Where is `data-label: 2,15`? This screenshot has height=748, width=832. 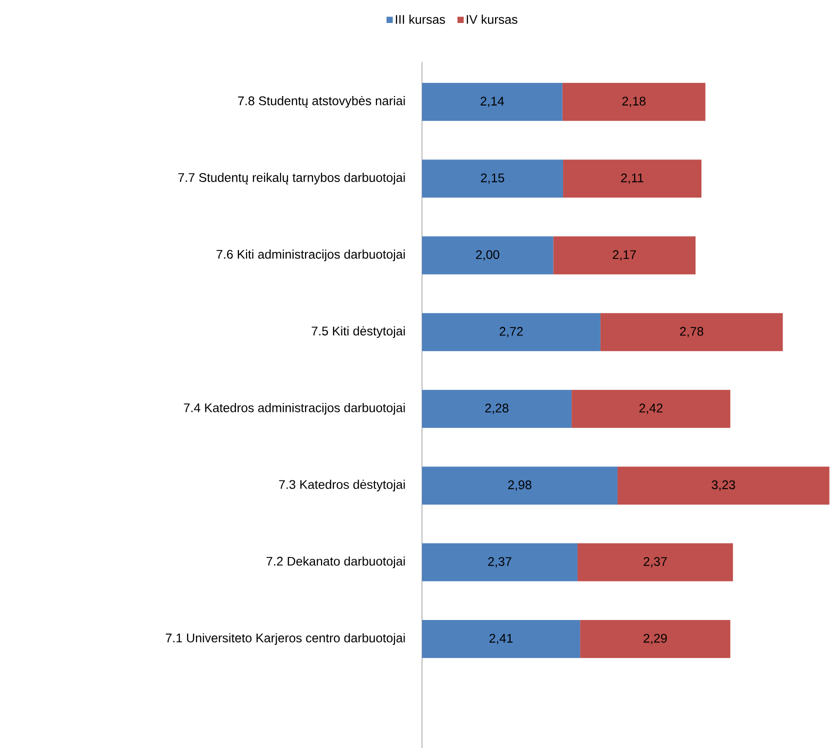
data-label: 2,15 is located at coordinates (492, 178).